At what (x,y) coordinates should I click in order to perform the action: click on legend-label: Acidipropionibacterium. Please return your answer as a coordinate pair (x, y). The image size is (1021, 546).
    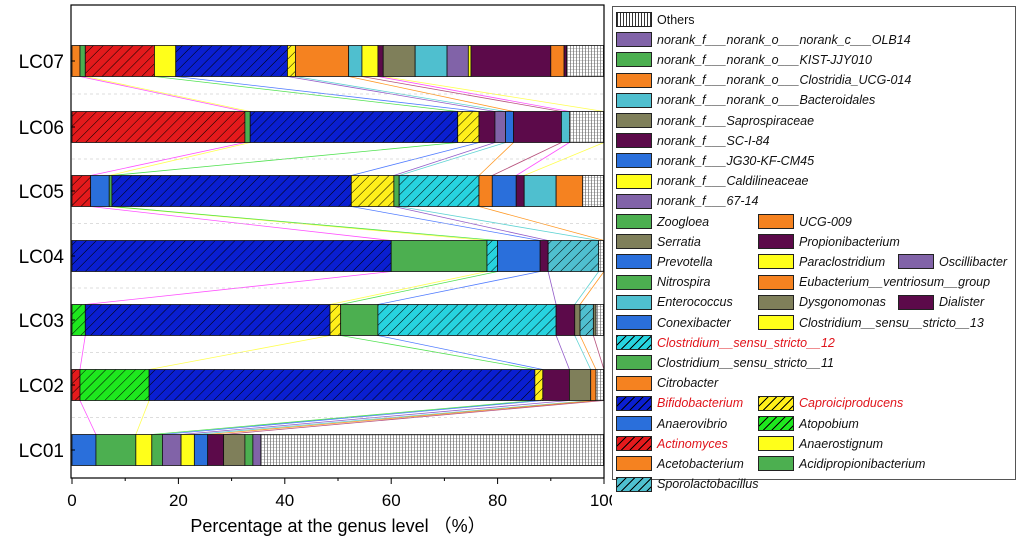
    Looking at the image, I should click on (862, 464).